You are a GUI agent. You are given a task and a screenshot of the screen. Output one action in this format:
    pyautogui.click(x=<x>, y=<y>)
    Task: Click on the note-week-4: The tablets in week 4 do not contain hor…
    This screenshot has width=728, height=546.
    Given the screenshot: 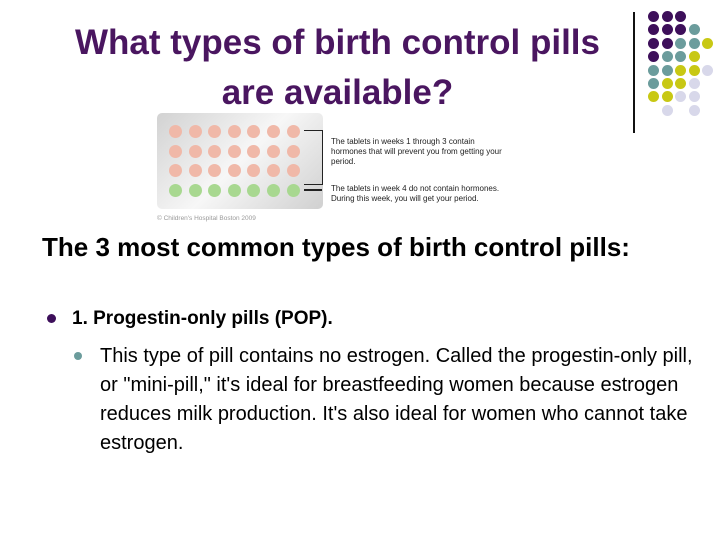 What is the action you would take?
    pyautogui.click(x=415, y=193)
    